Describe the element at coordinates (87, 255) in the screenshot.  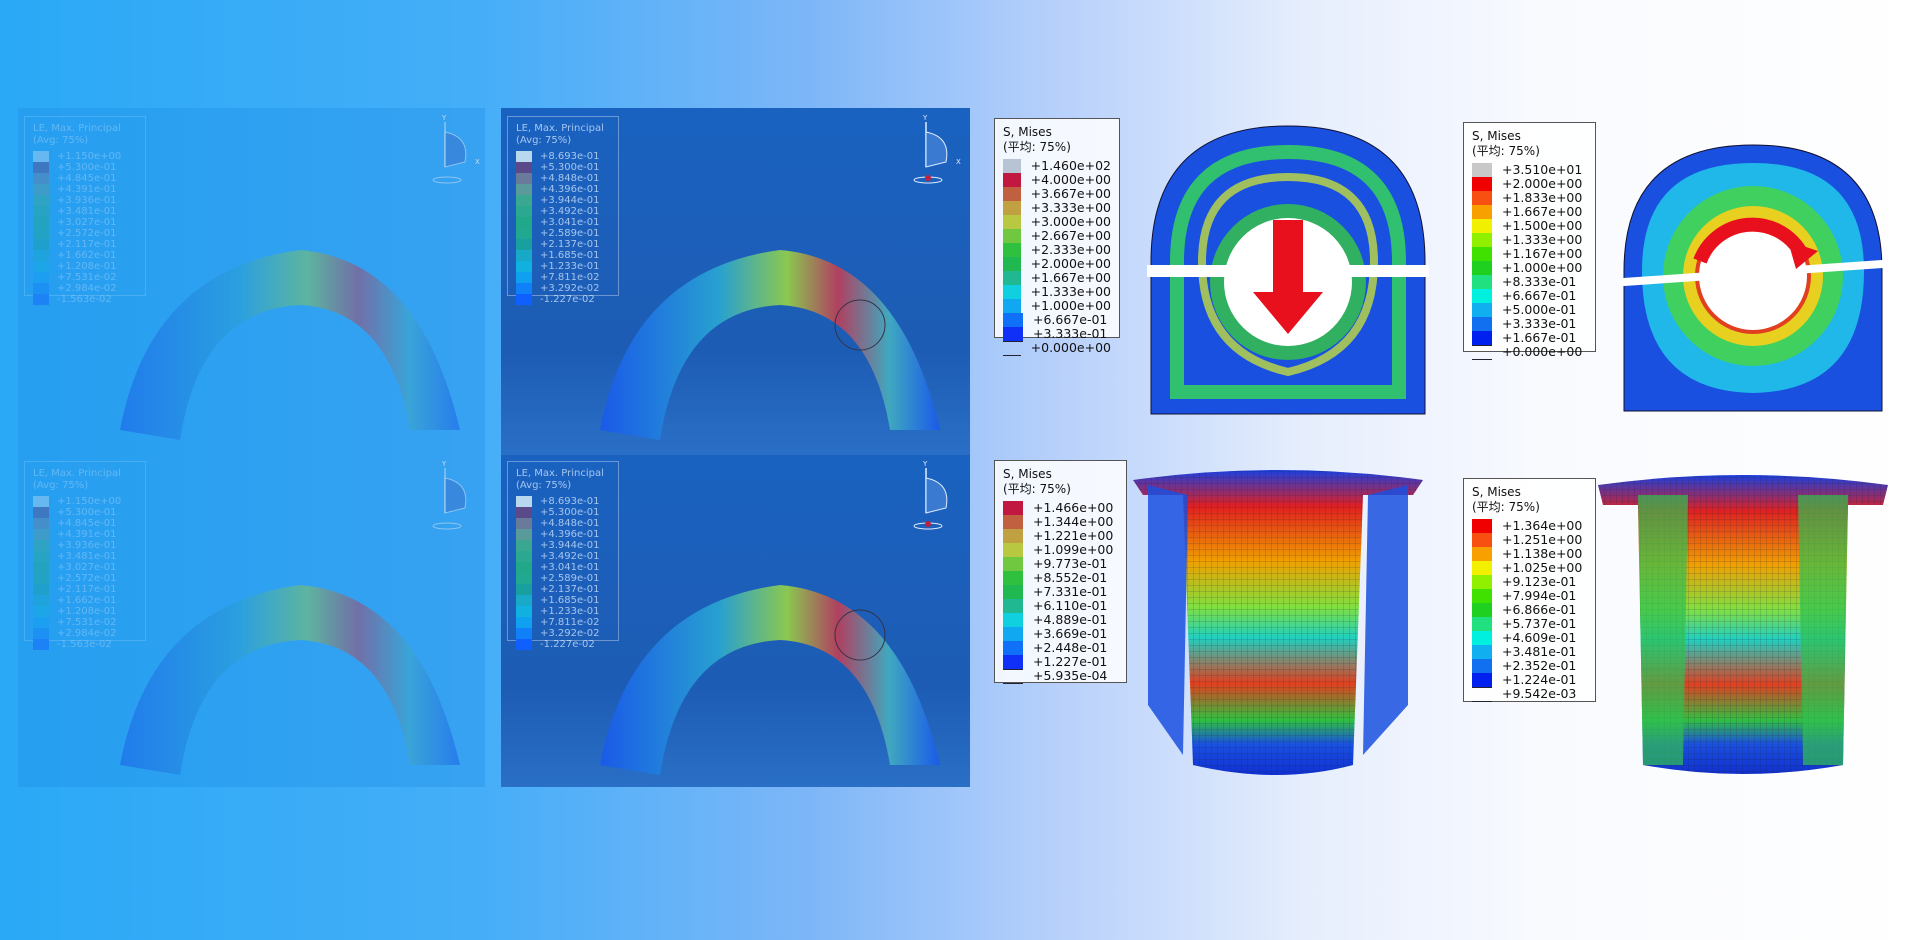
I see `legend-value: +1.662e-01` at that location.